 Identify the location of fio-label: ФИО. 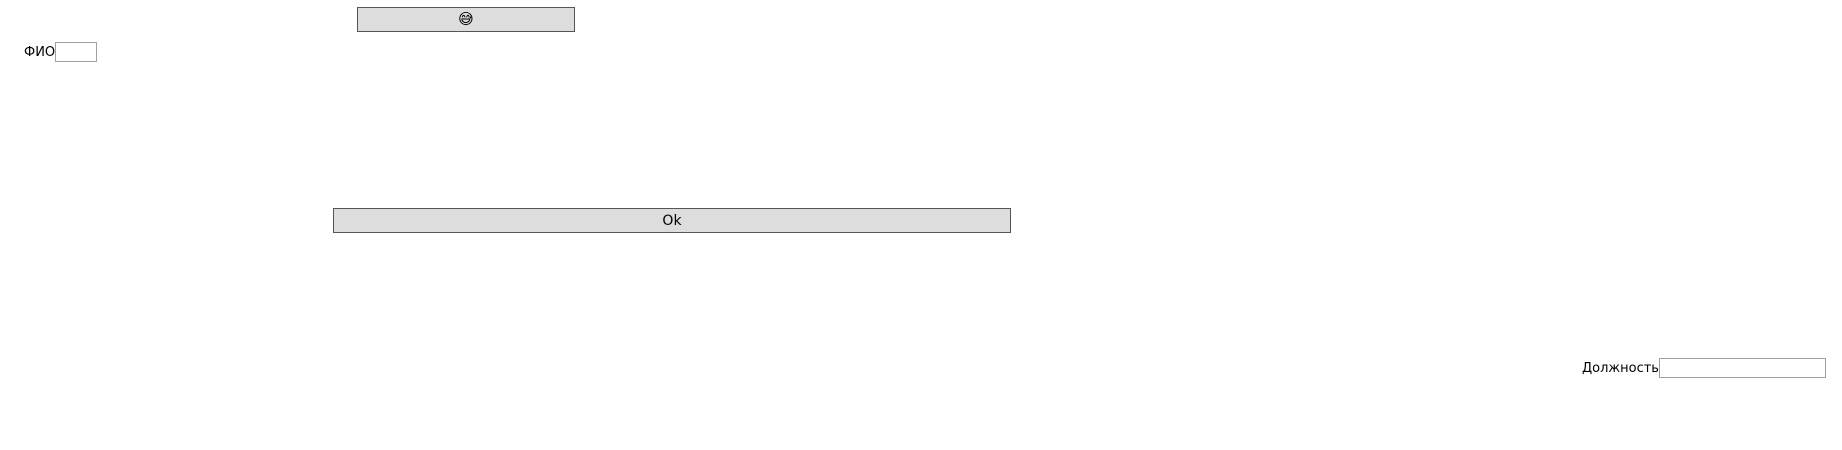
(40, 52).